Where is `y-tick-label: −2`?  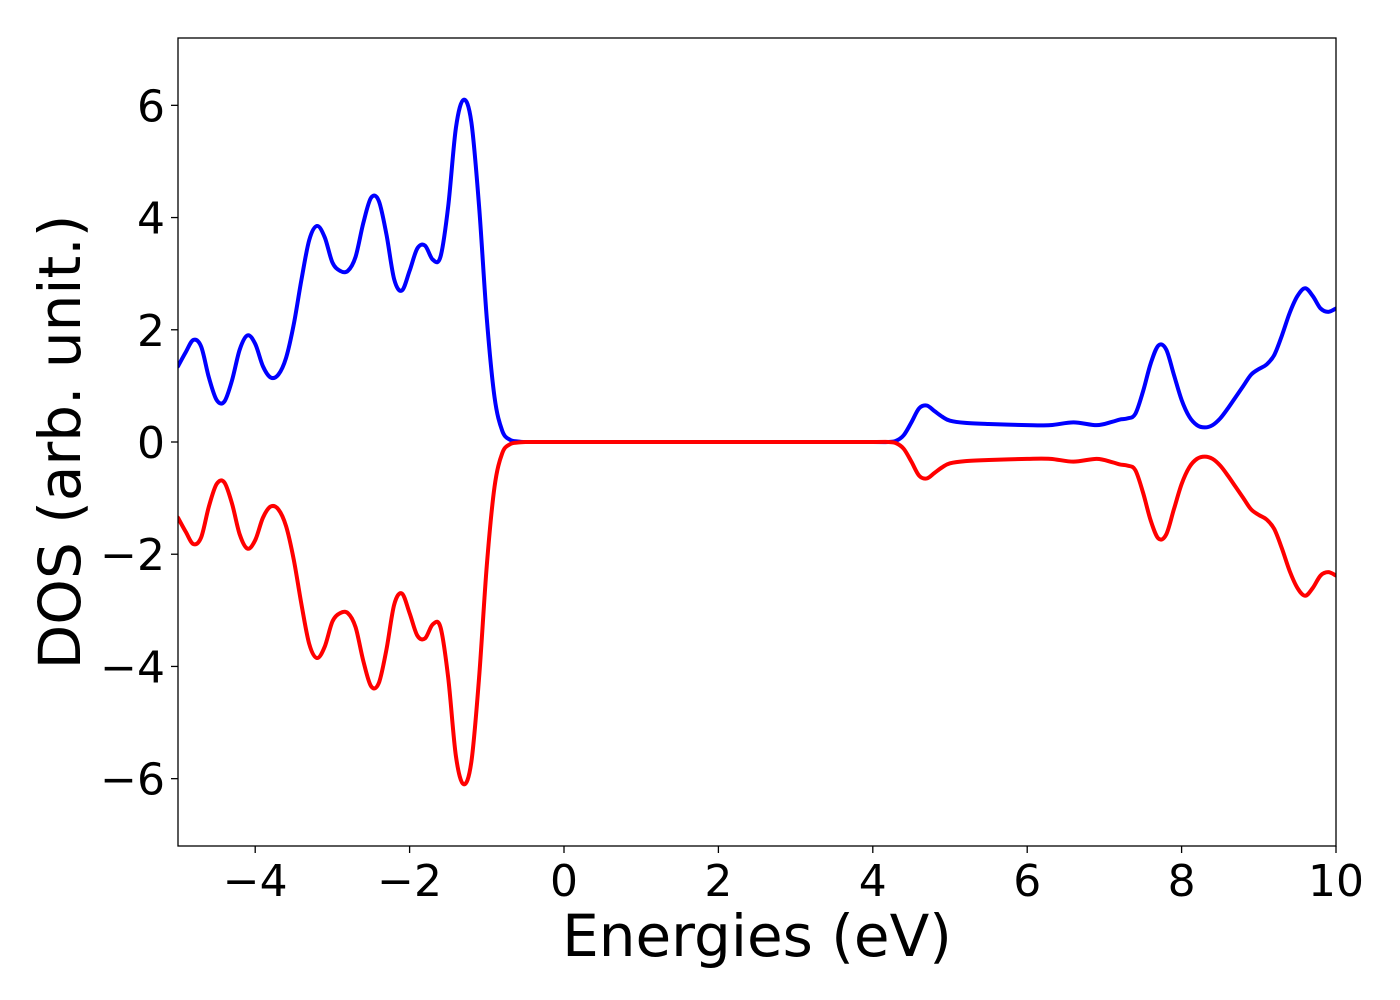 y-tick-label: −2 is located at coordinates (132, 555).